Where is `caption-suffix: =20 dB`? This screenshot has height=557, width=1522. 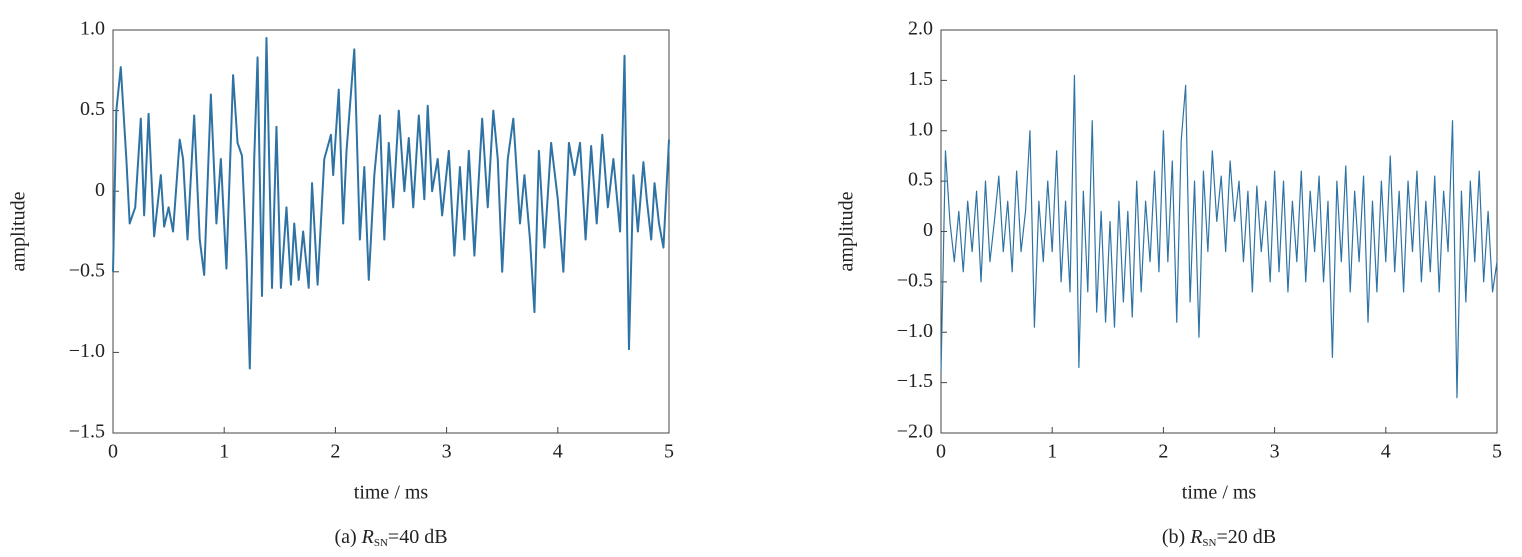 caption-suffix: =20 dB is located at coordinates (1246, 537).